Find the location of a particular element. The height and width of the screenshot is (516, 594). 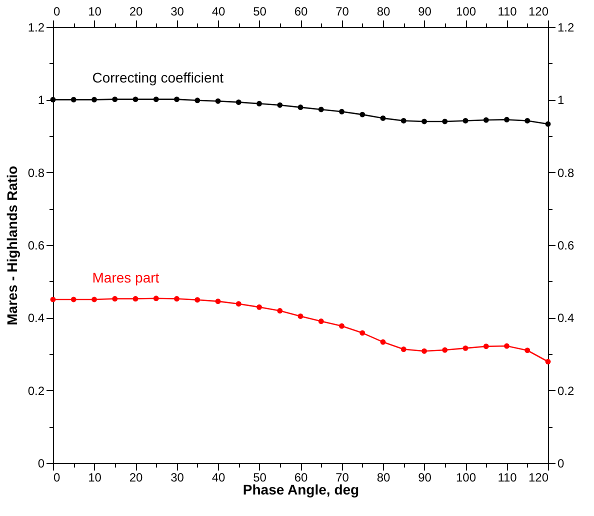

y2-tick-label: 1 is located at coordinates (561, 100).